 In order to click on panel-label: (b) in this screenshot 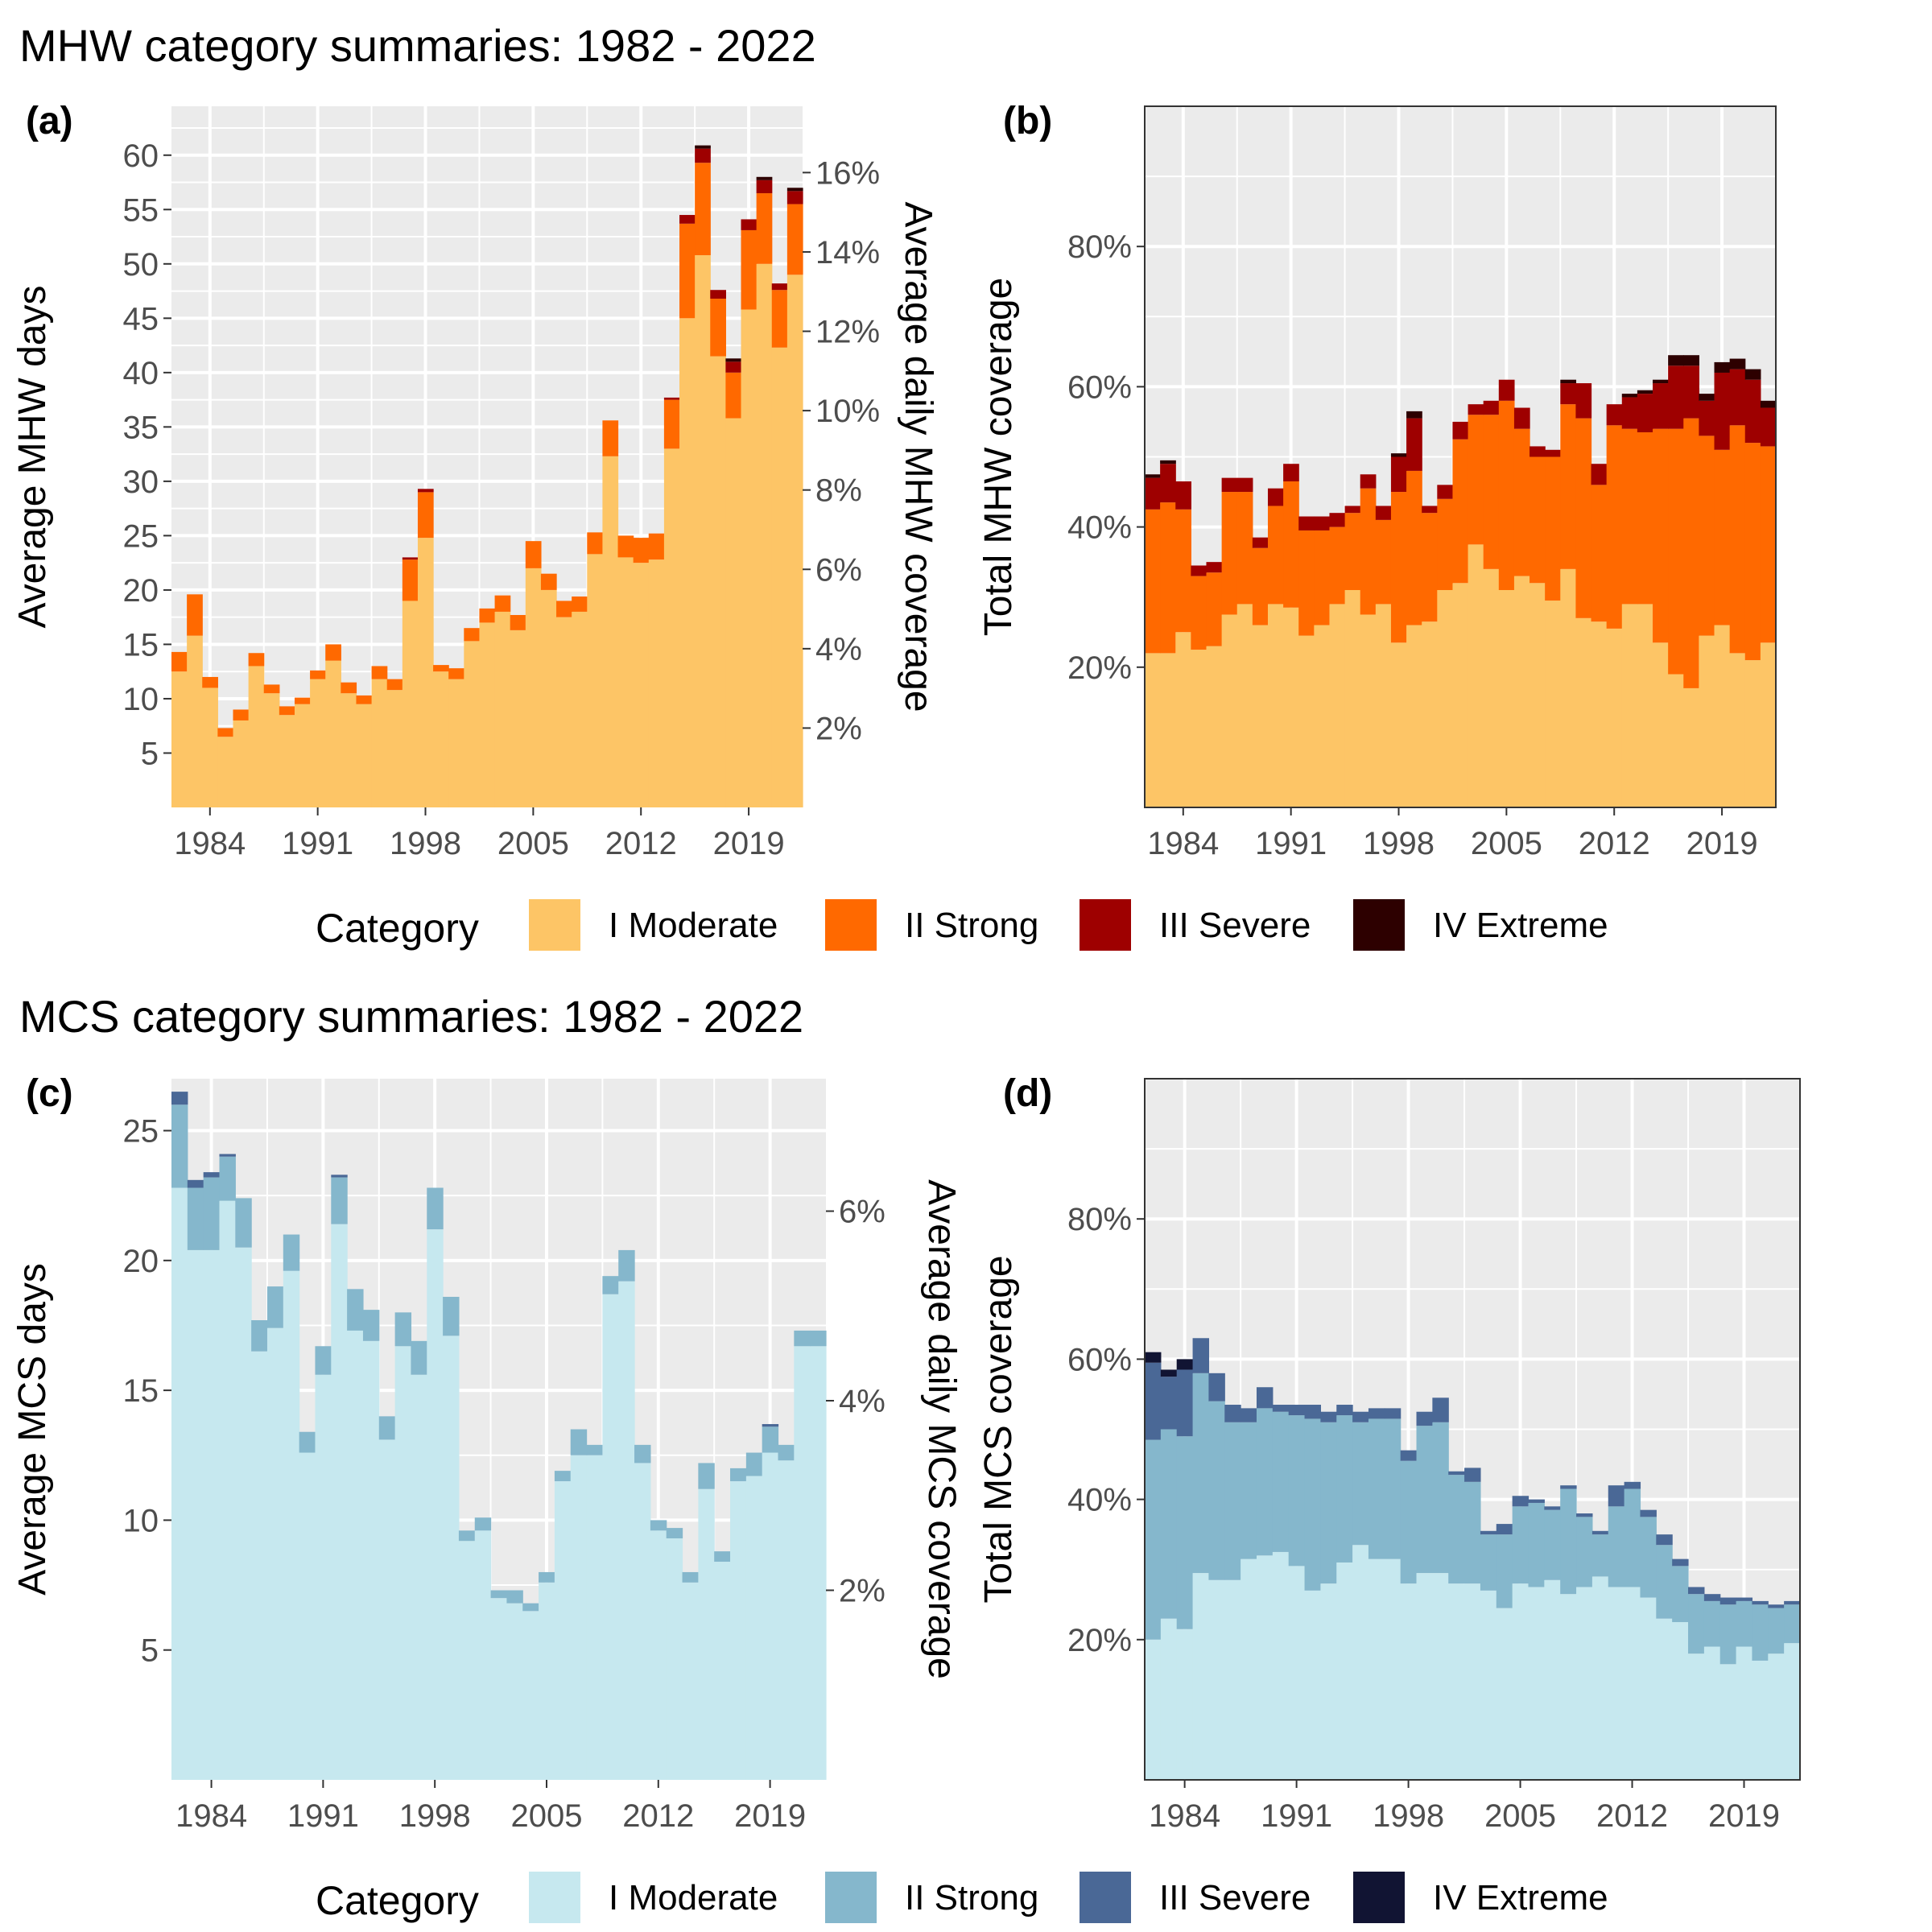, I will do `click(1027, 121)`.